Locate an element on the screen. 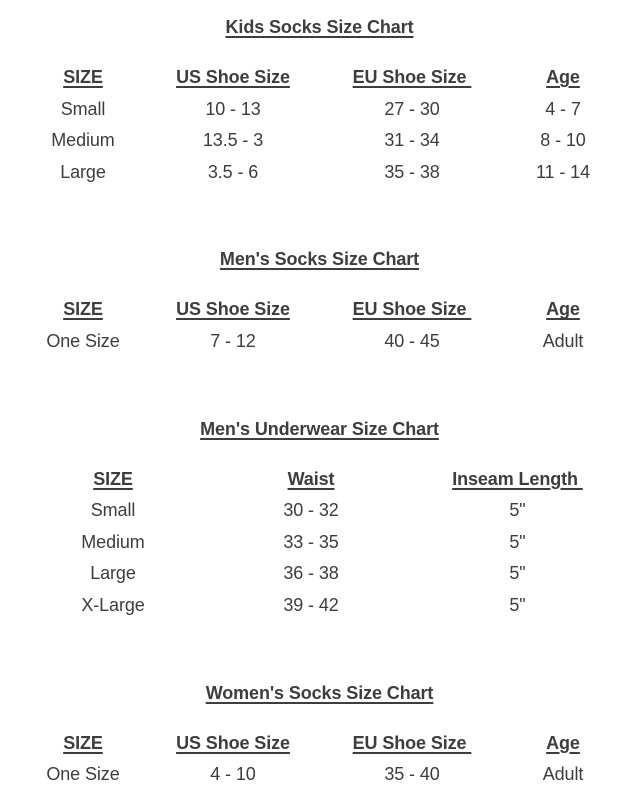  table-row: Small 30 - 32 5" is located at coordinates (319, 511).